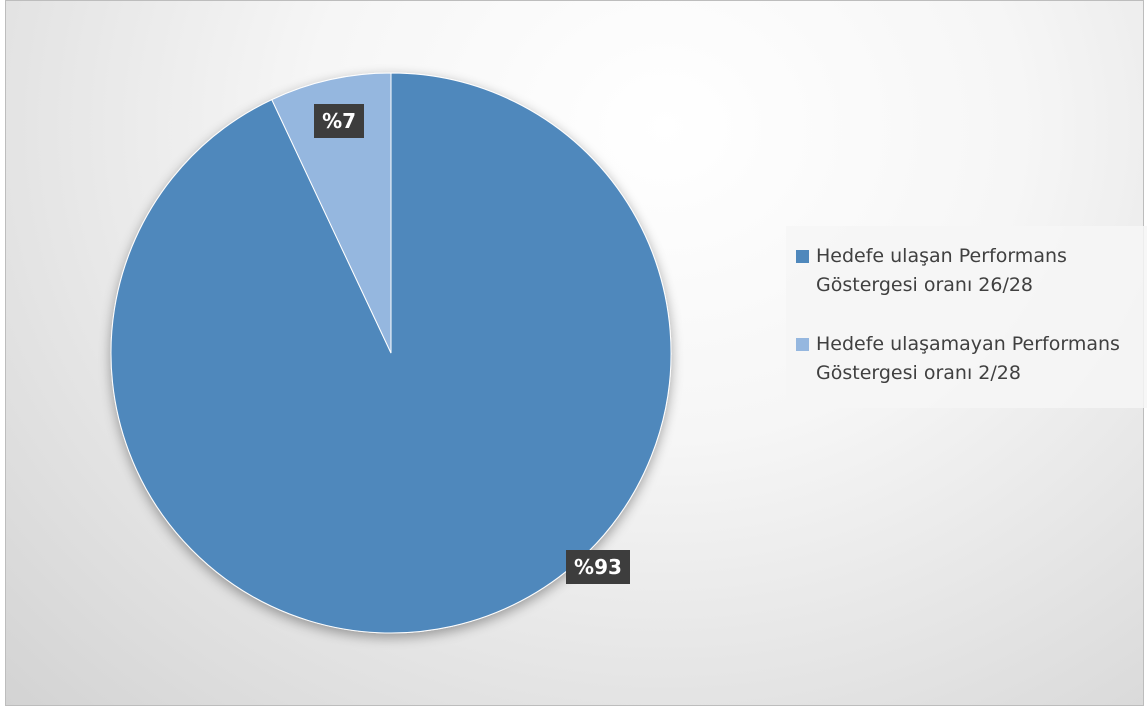 The image size is (1147, 711). I want to click on legend-swatch-not-reached, so click(802, 344).